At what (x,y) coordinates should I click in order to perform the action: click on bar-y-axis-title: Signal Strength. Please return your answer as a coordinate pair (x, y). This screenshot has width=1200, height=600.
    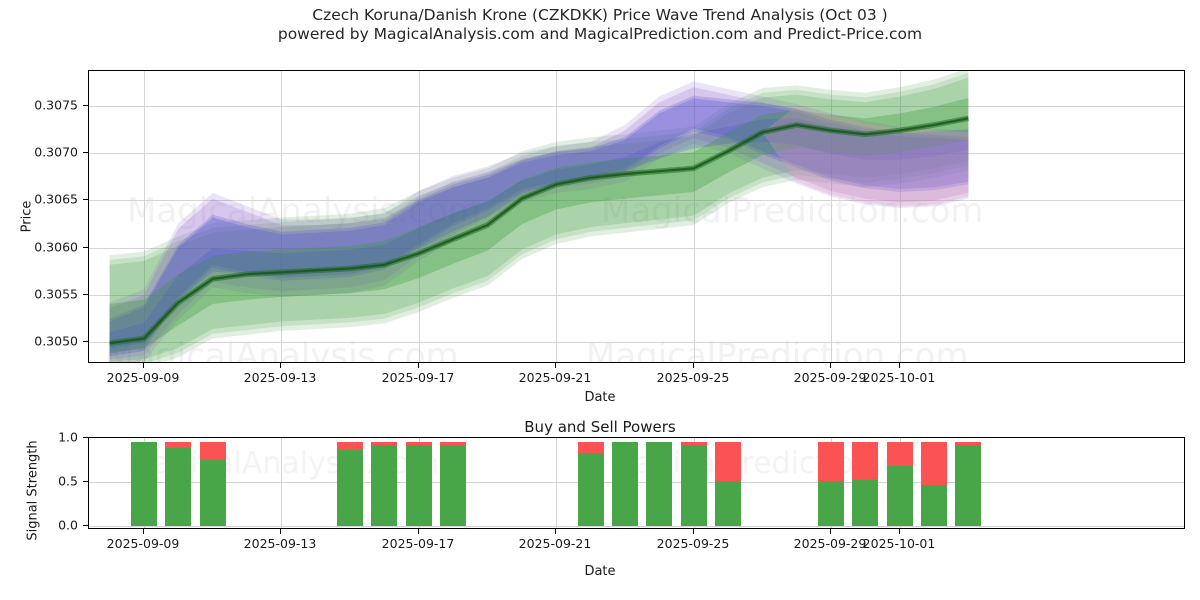
    Looking at the image, I should click on (33, 490).